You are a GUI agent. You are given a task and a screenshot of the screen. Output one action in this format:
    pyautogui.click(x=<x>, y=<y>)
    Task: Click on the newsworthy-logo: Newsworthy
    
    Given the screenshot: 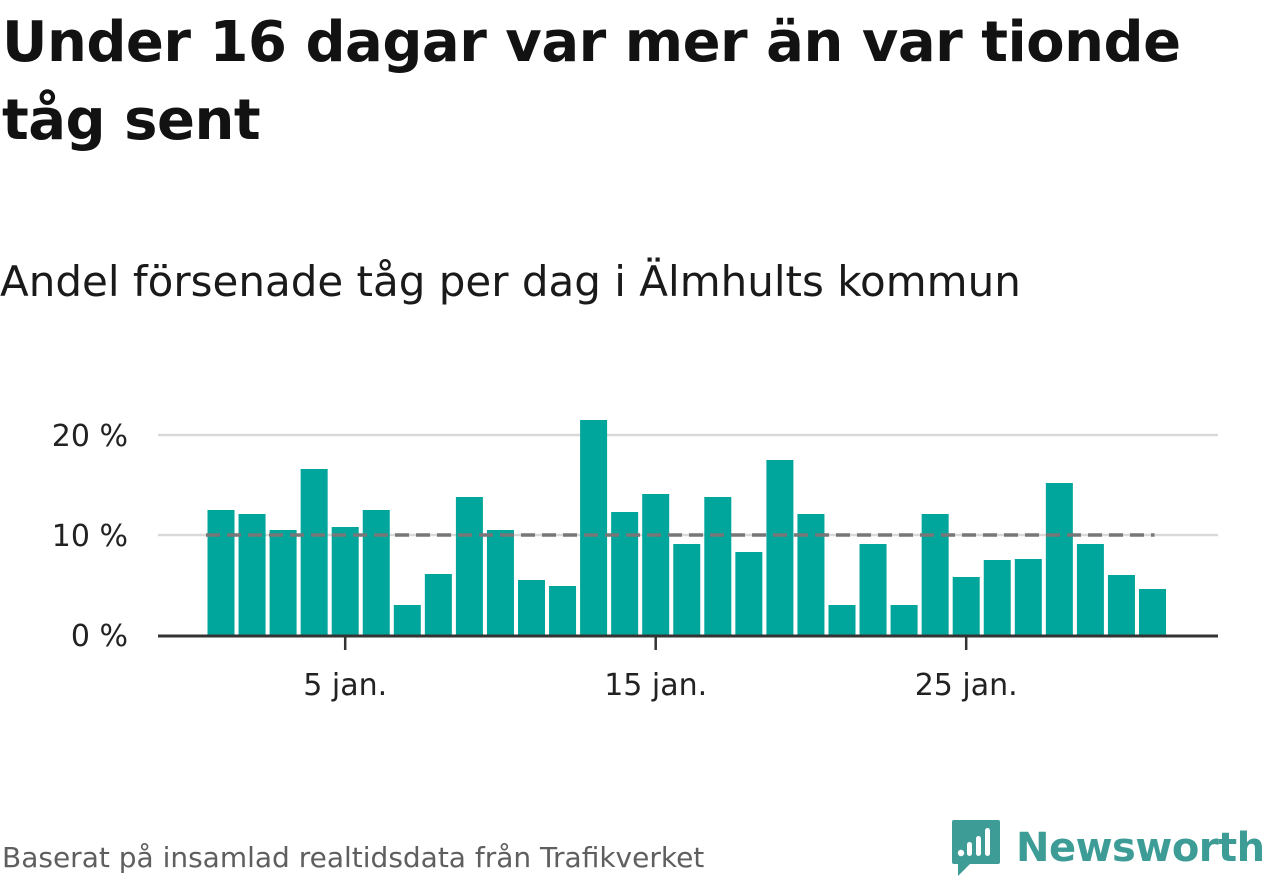 What is the action you would take?
    pyautogui.click(x=1106, y=848)
    